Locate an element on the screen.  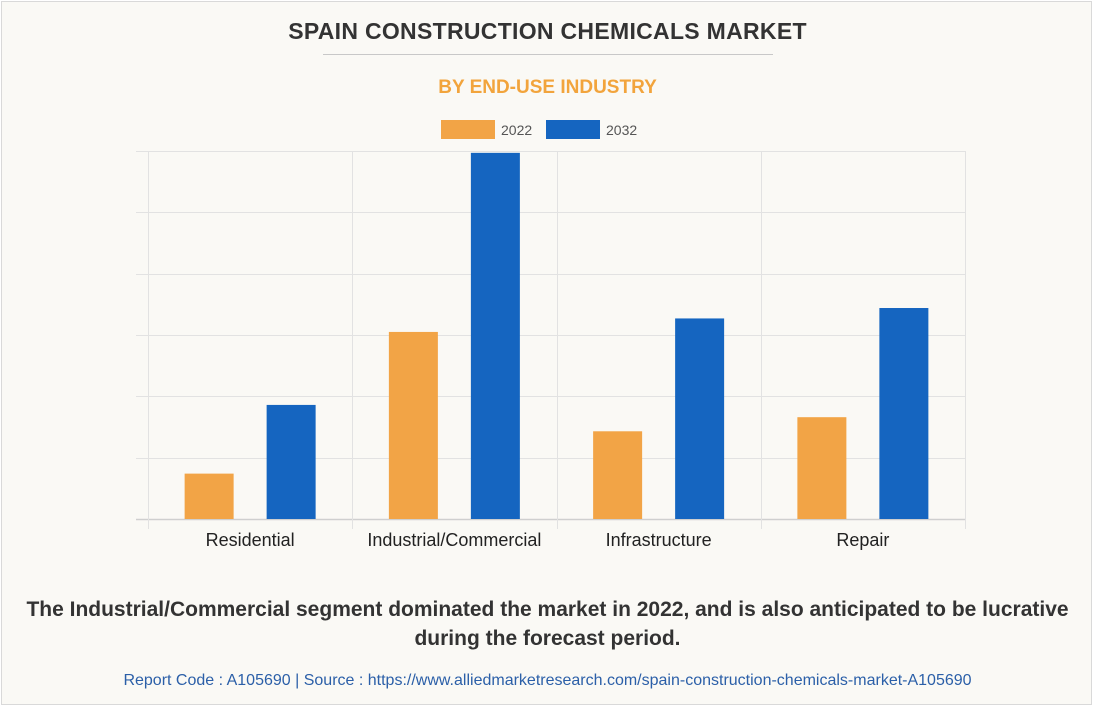
bar-2022-residential is located at coordinates (209, 496).